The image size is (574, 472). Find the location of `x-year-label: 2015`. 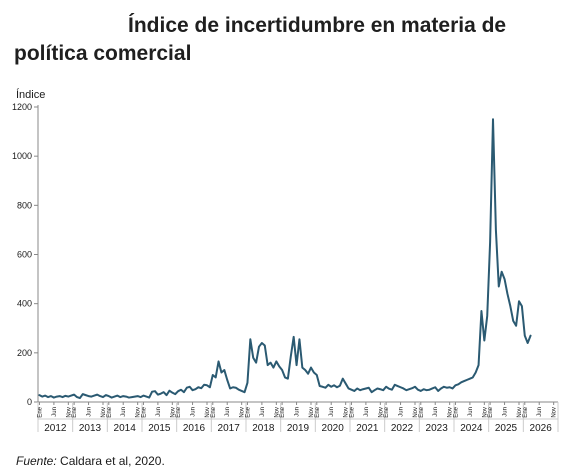

x-year-label: 2015 is located at coordinates (159, 428).